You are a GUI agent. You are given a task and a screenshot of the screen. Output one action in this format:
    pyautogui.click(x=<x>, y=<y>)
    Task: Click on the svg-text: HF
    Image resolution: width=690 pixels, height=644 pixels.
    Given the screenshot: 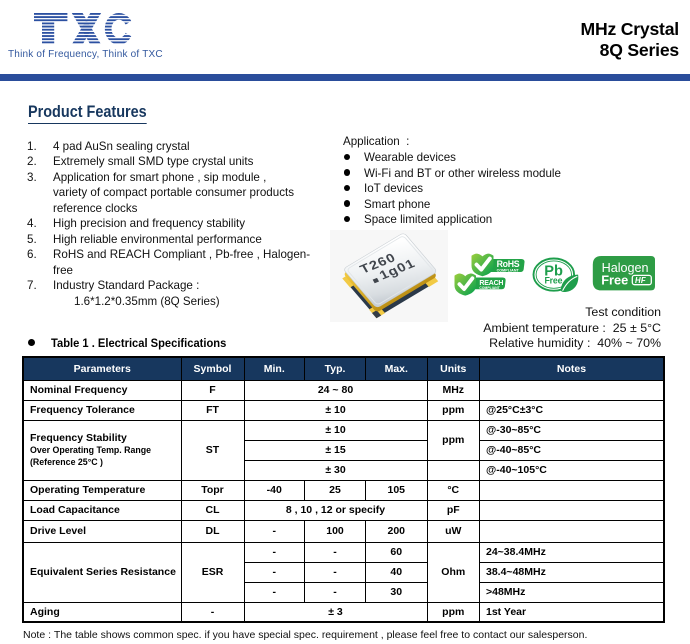 What is the action you would take?
    pyautogui.click(x=640, y=280)
    